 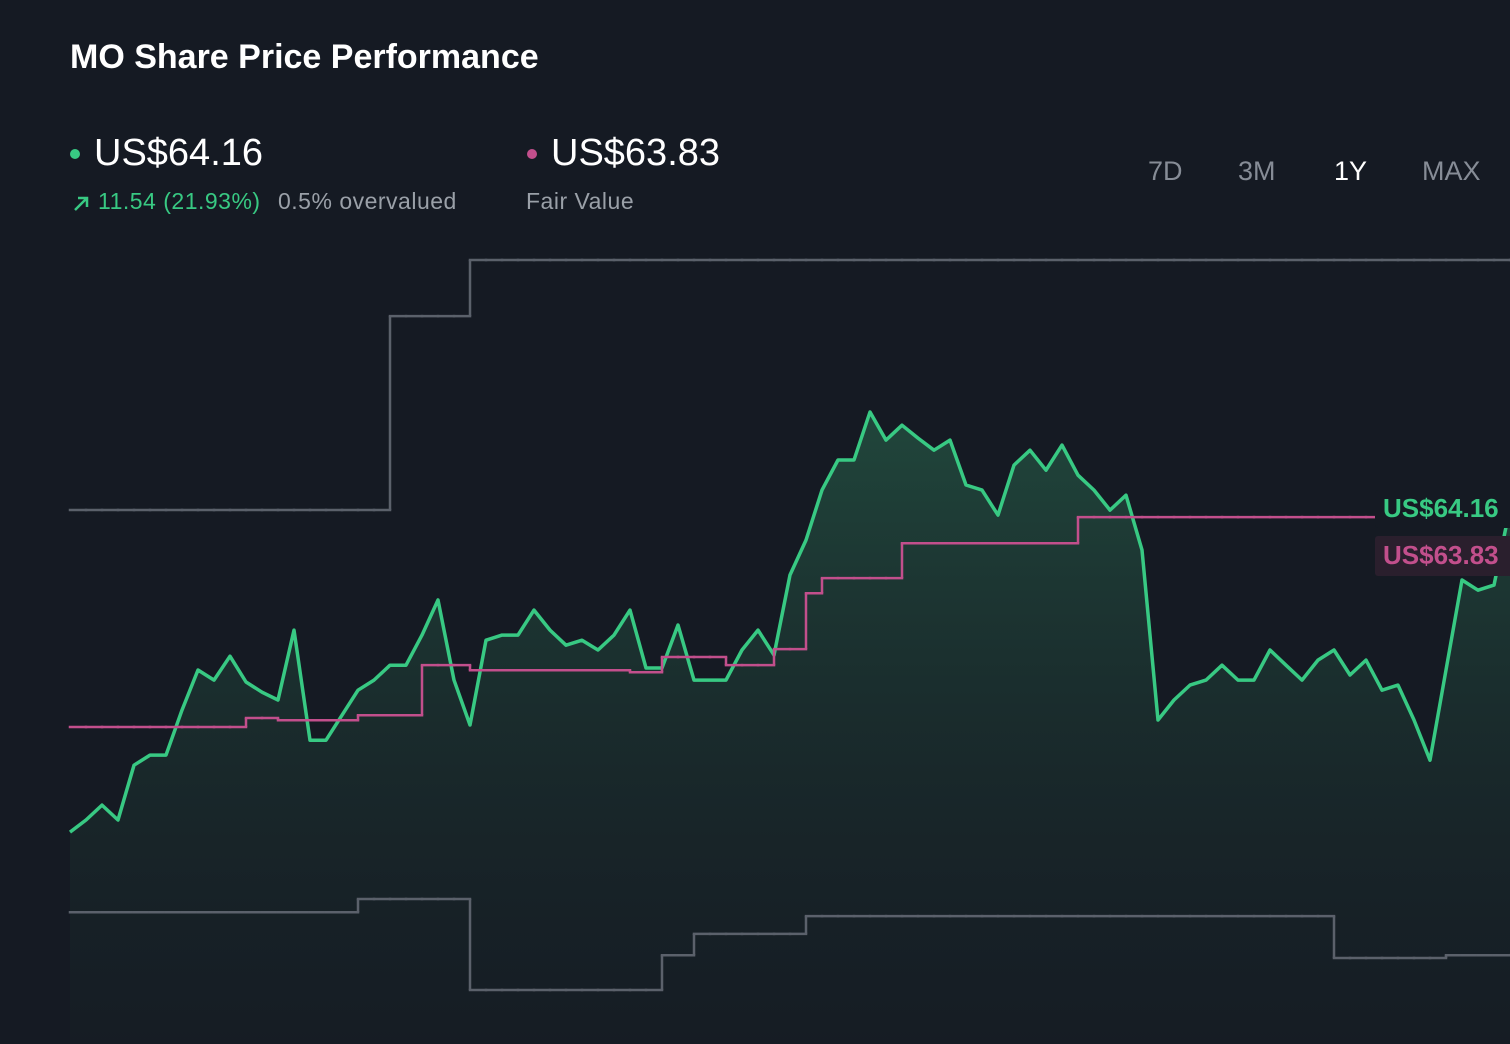 What do you see at coordinates (304, 57) in the screenshot?
I see `title: MO Share Price Performance` at bounding box center [304, 57].